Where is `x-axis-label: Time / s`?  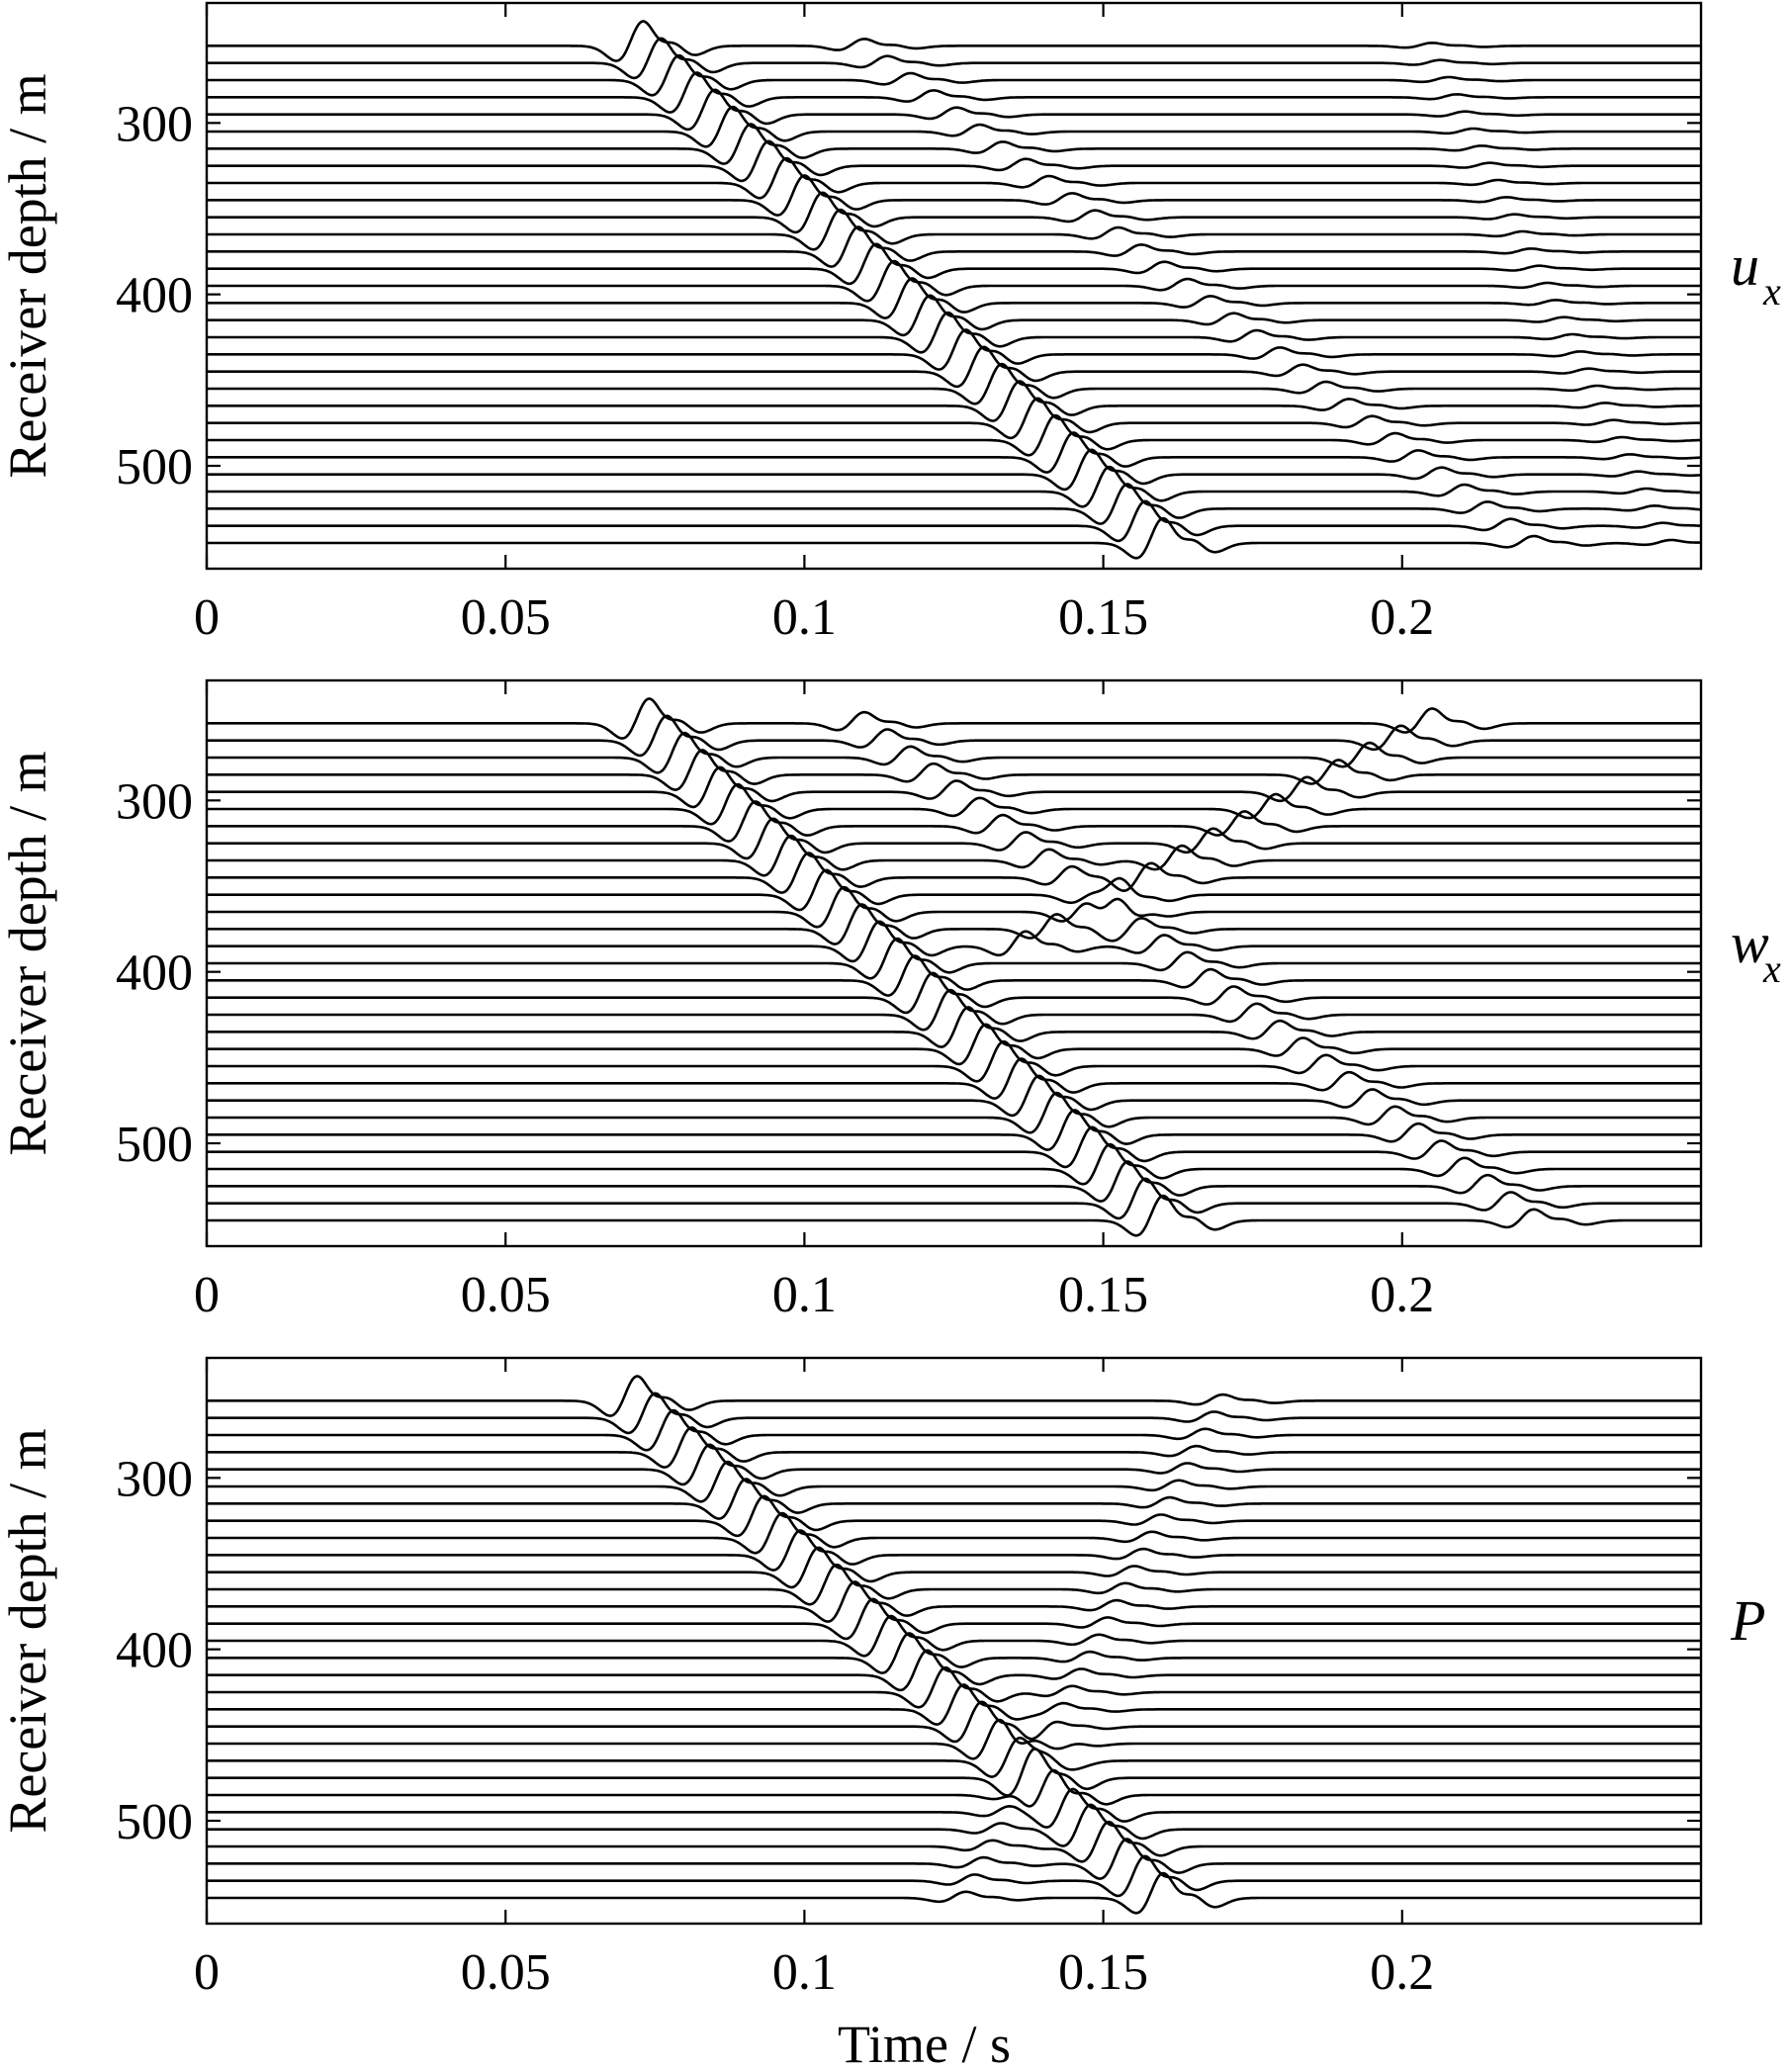 x-axis-label: Time / s is located at coordinates (924, 2041).